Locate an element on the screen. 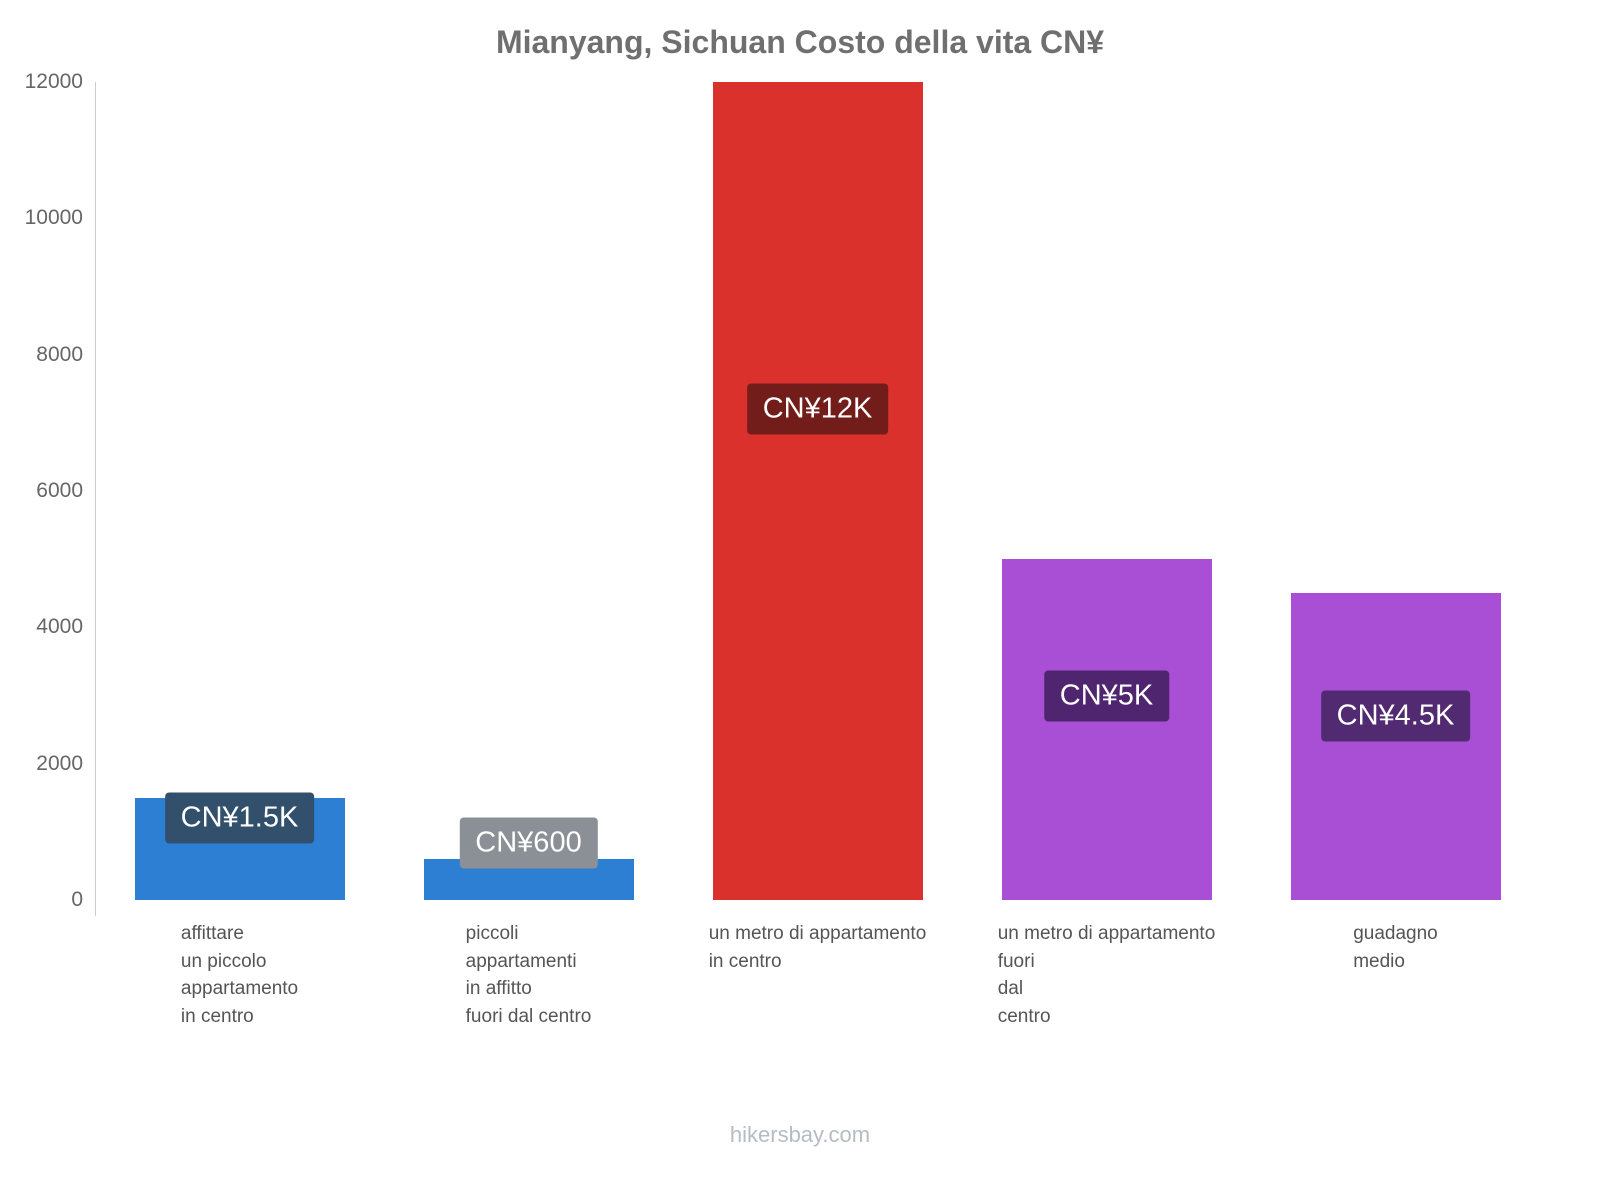 This screenshot has width=1600, height=1200. category-cell: un metro di appartamento in centro is located at coordinates (817, 975).